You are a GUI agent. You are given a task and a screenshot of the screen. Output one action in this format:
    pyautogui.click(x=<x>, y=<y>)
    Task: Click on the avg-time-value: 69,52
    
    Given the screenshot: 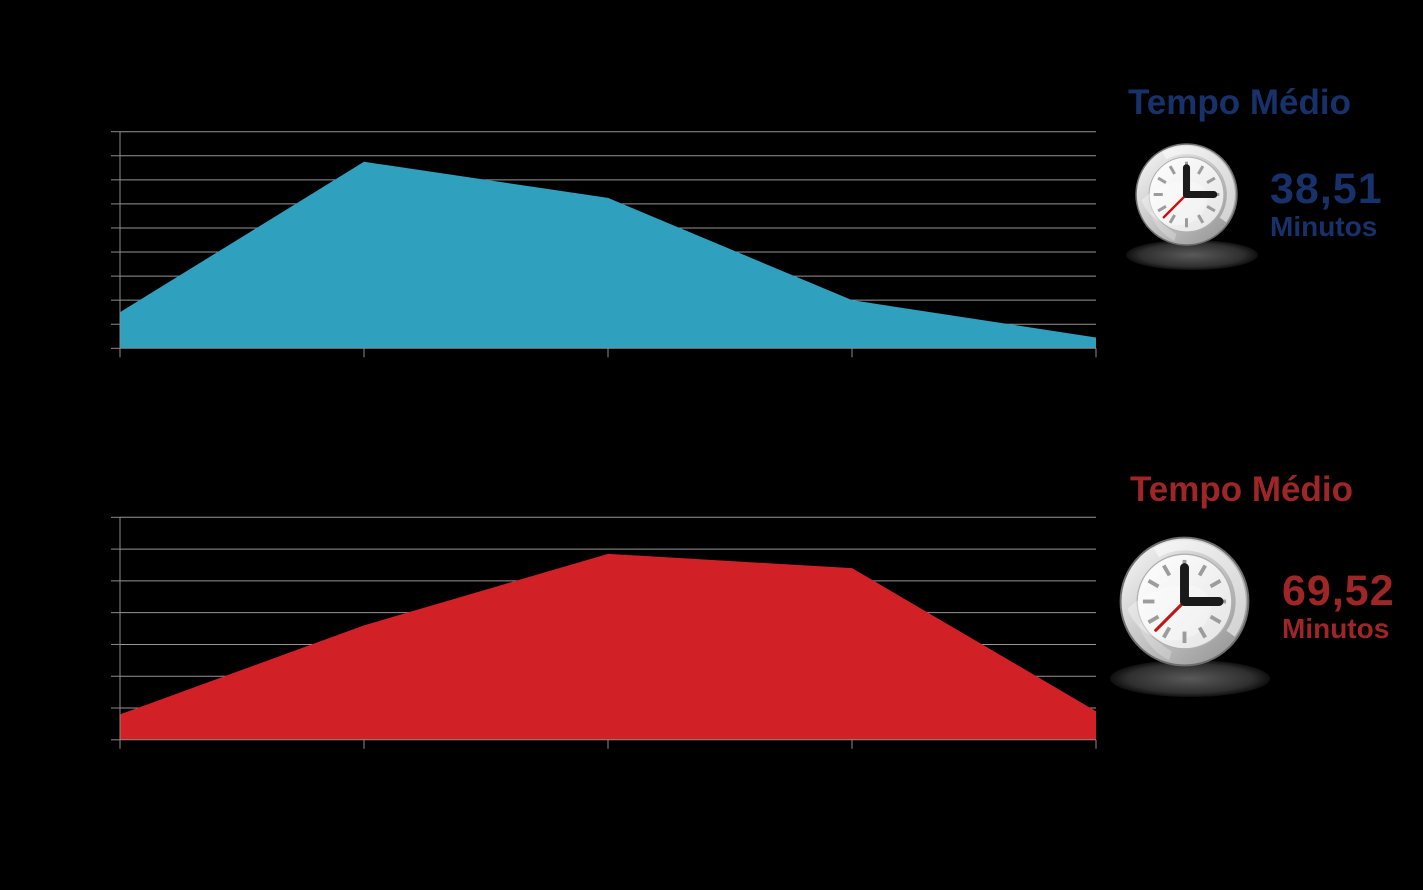 What is the action you would take?
    pyautogui.click(x=1338, y=591)
    